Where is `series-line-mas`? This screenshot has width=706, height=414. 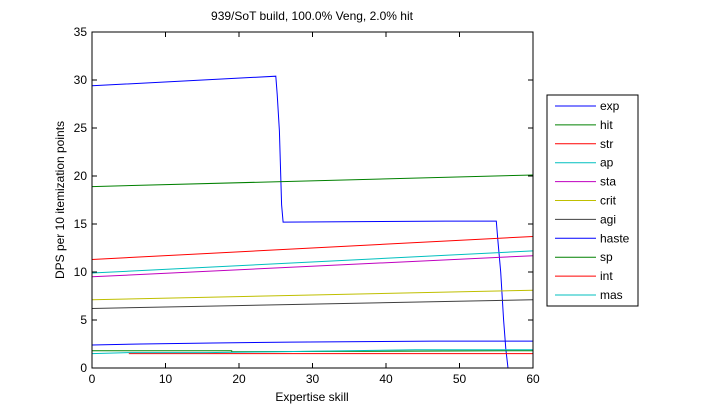 series-line-mas is located at coordinates (312, 352).